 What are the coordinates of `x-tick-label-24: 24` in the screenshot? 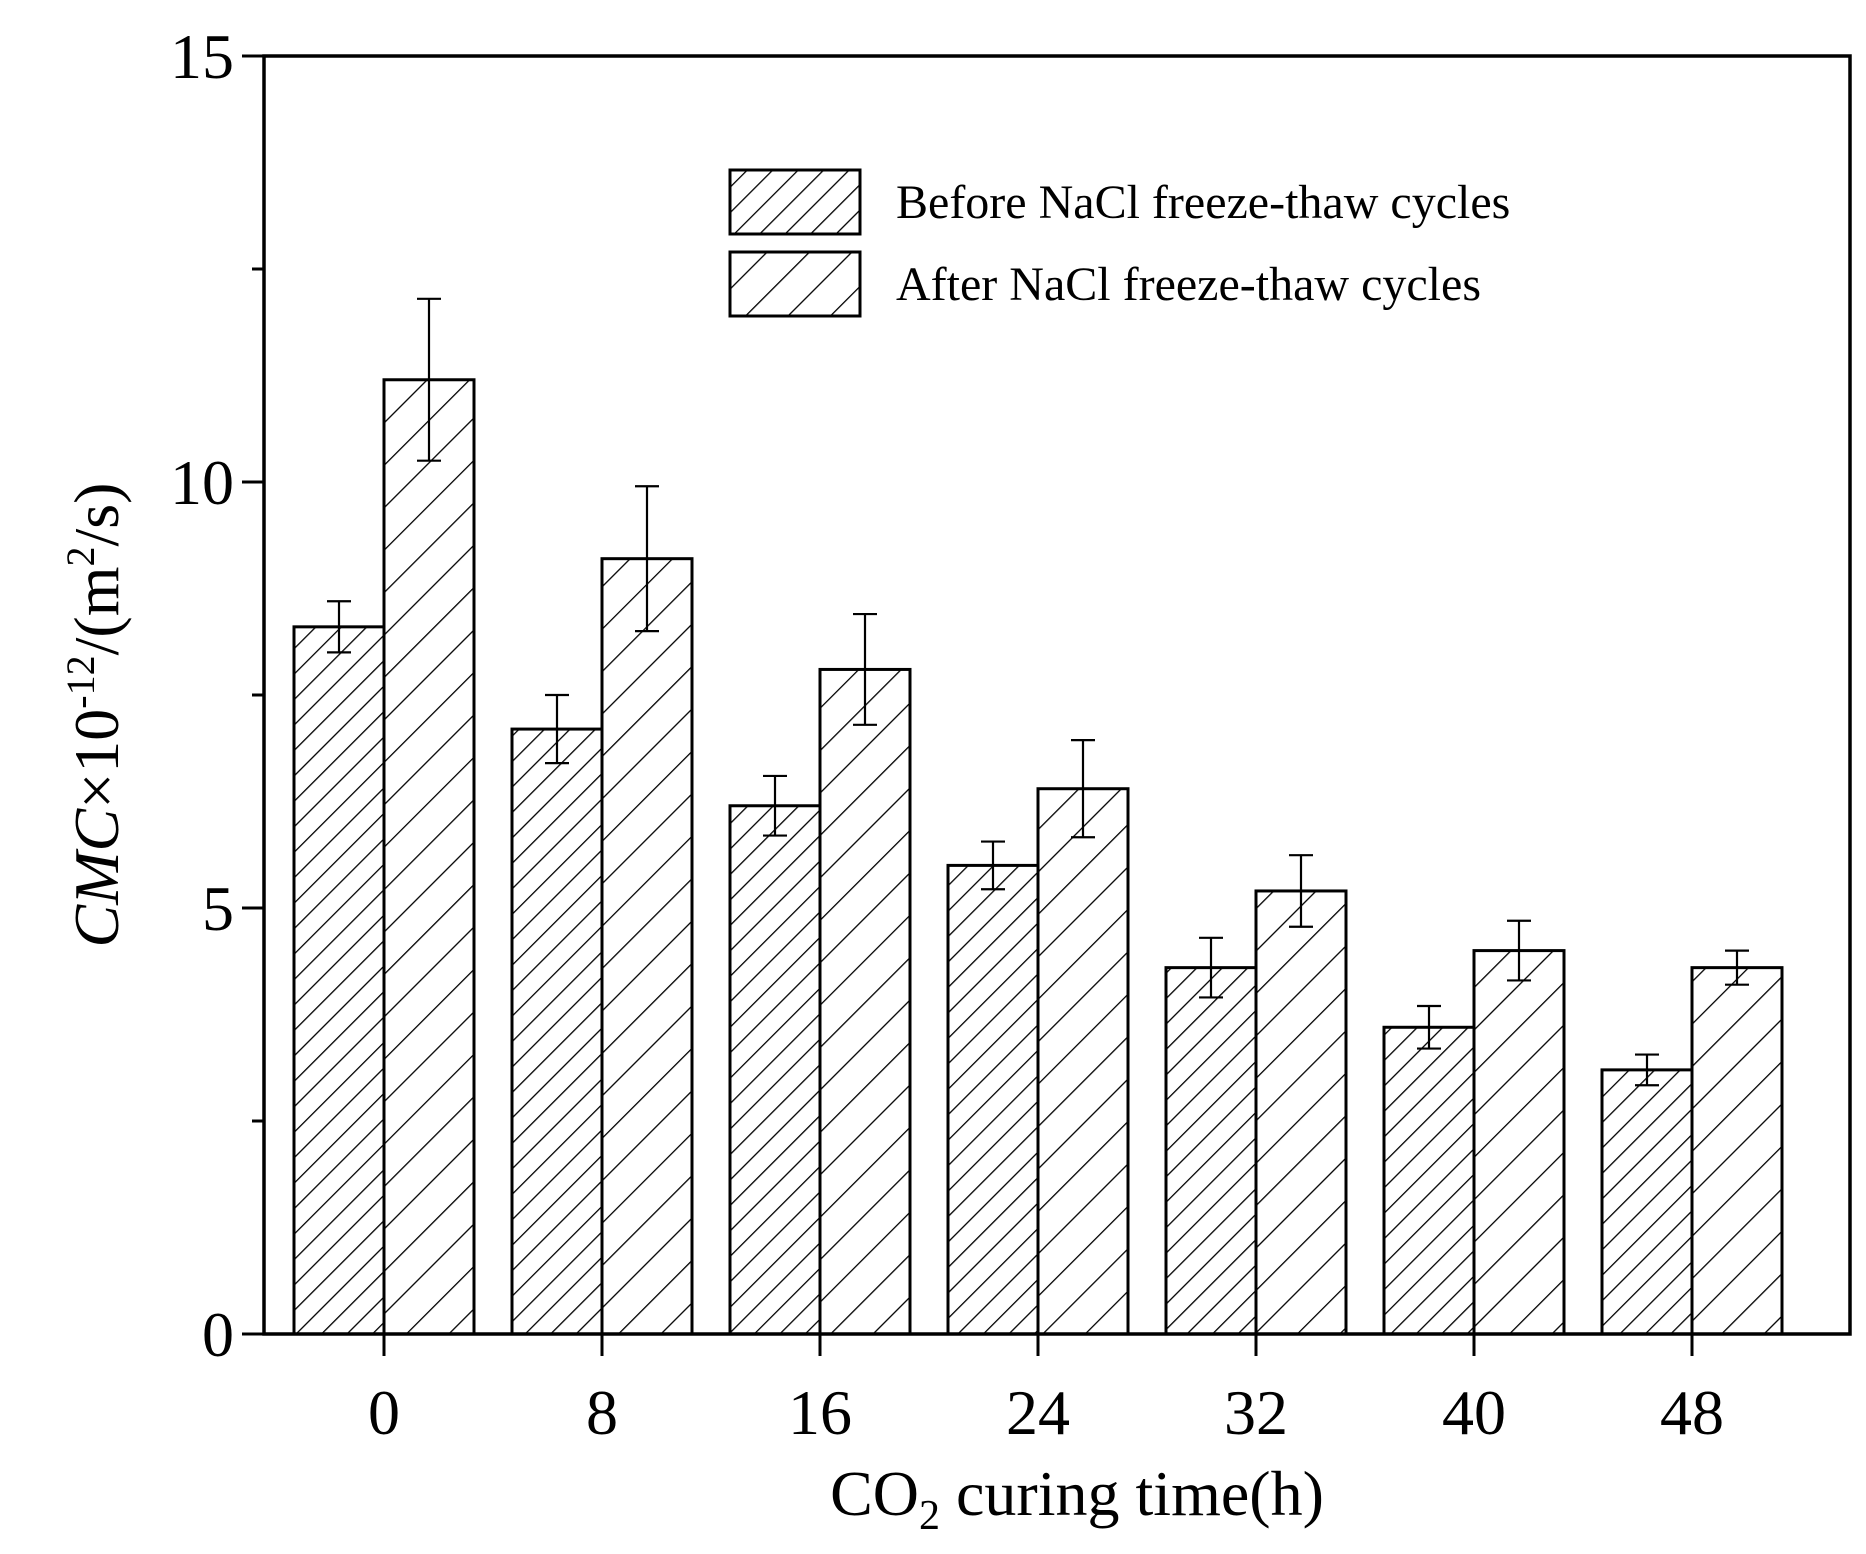 It's located at (1038, 1412).